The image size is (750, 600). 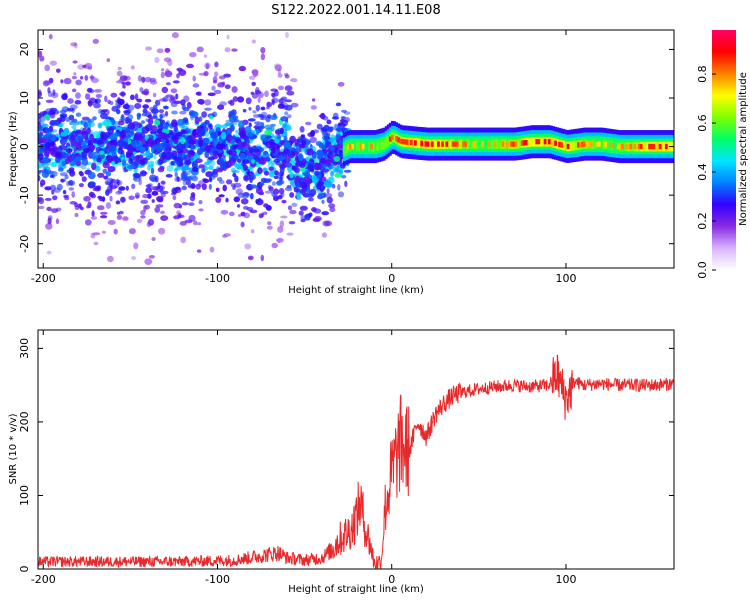 What do you see at coordinates (188, 163) in the screenshot?
I see `spectrogram-blob-2065` at bounding box center [188, 163].